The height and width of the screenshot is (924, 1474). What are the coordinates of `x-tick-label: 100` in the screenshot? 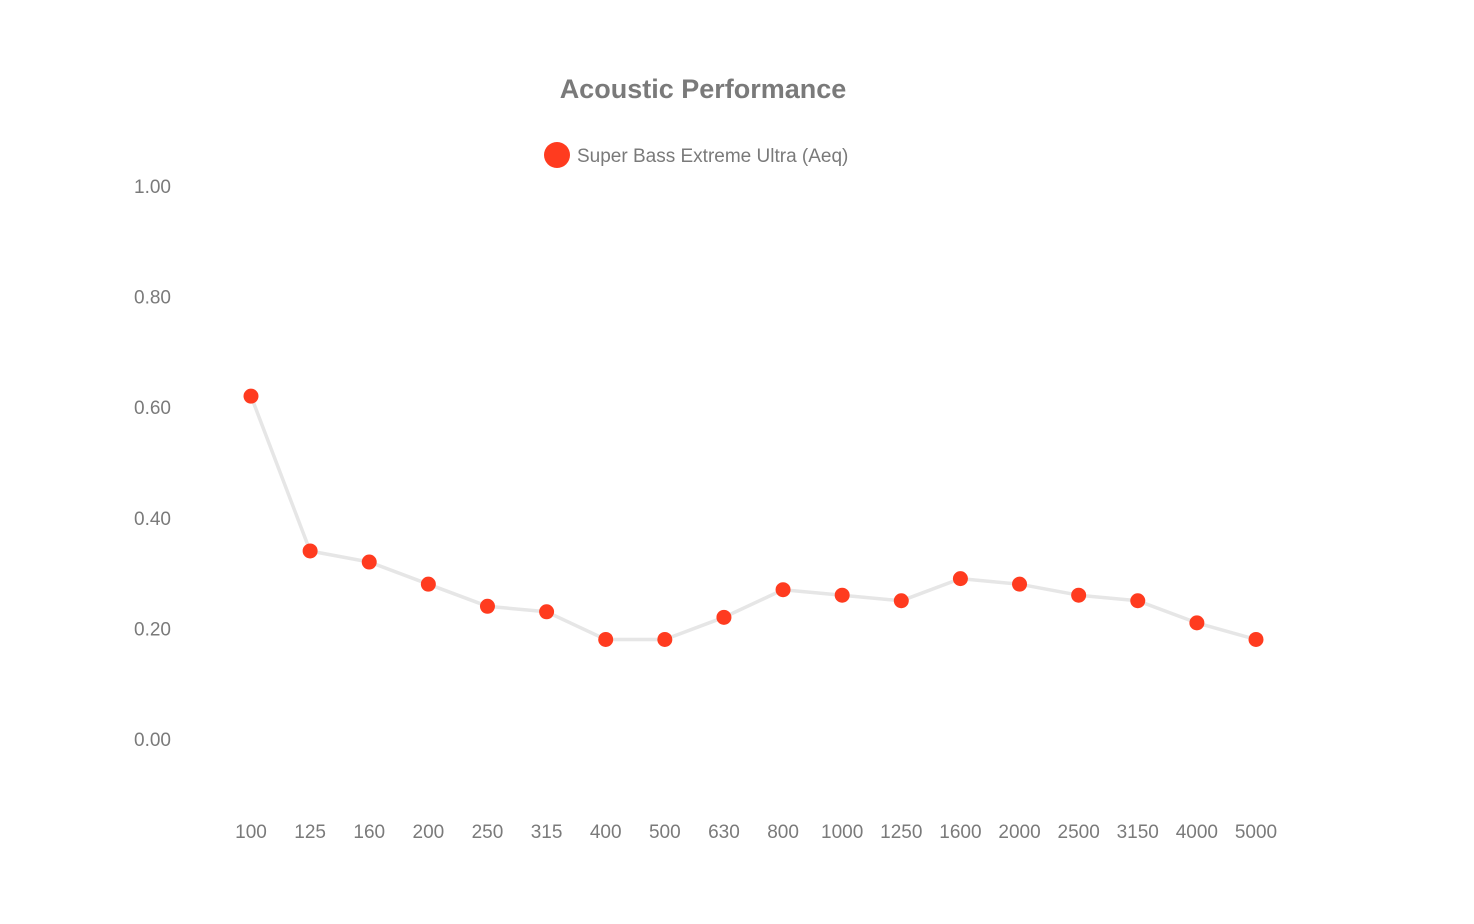 It's located at (251, 832).